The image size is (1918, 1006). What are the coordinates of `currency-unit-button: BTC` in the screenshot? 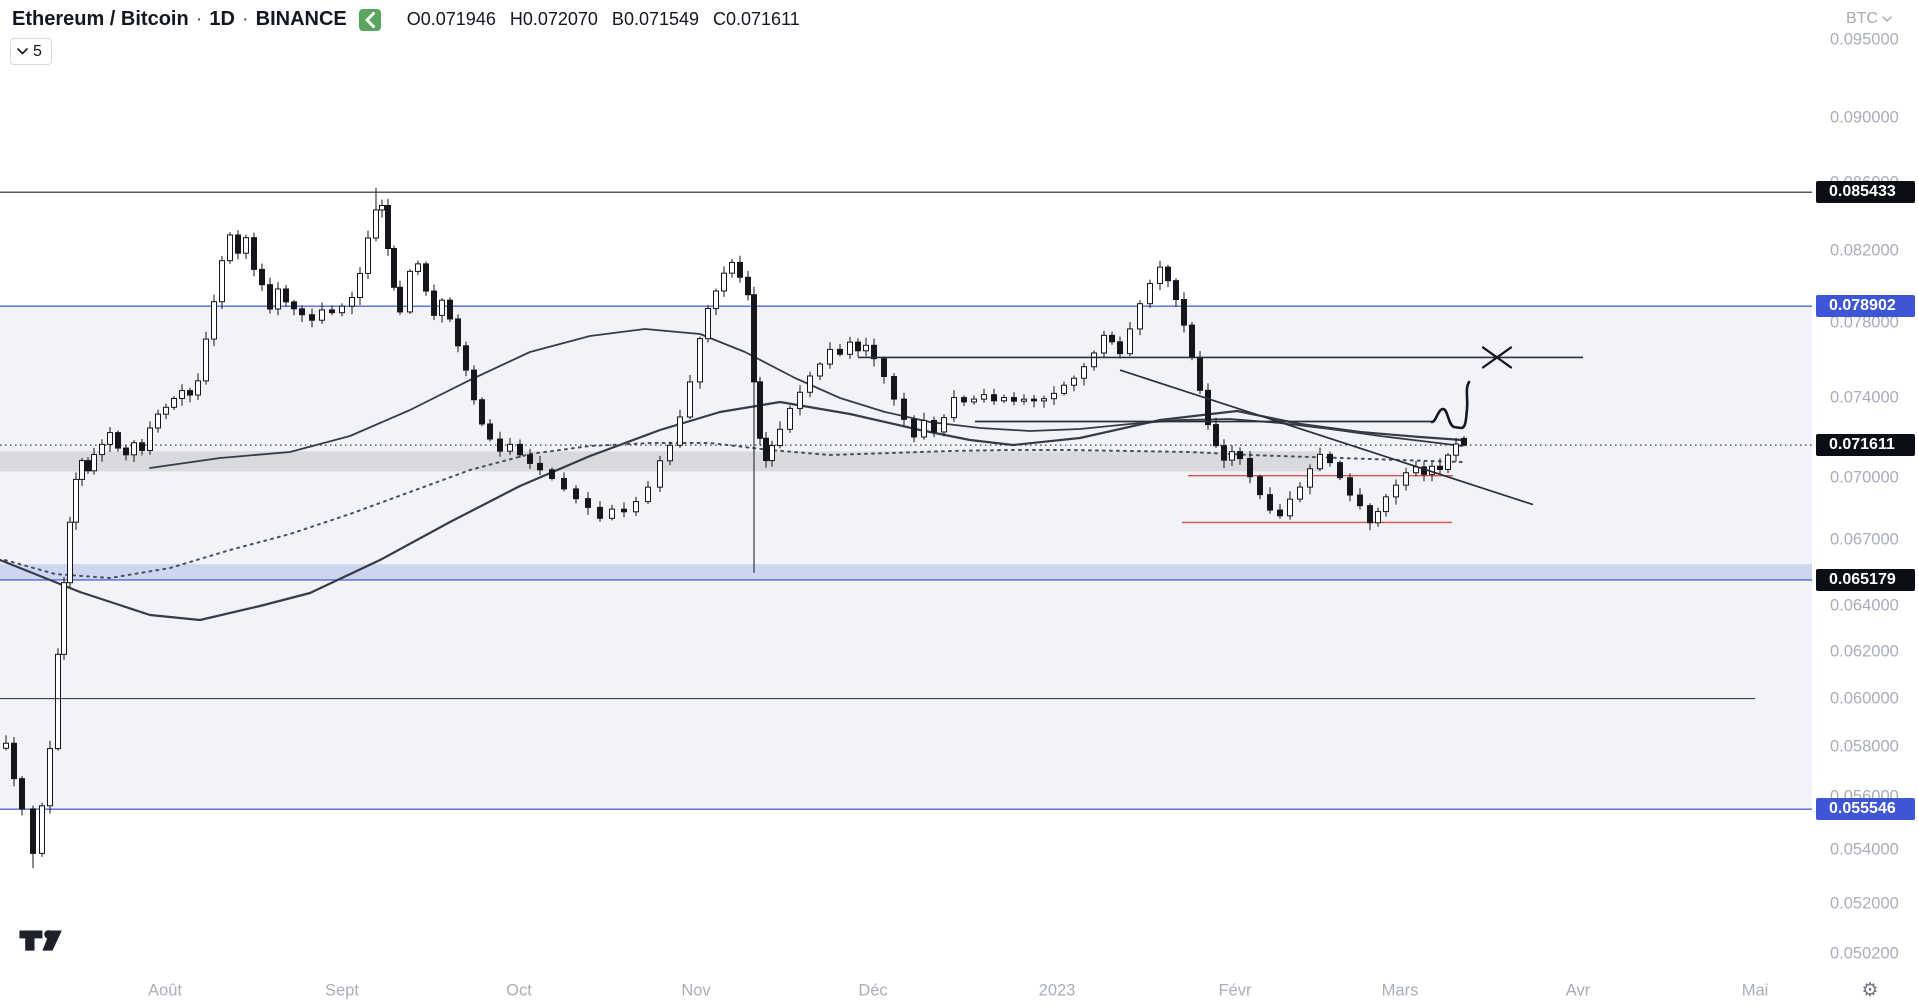 It's located at (1869, 19).